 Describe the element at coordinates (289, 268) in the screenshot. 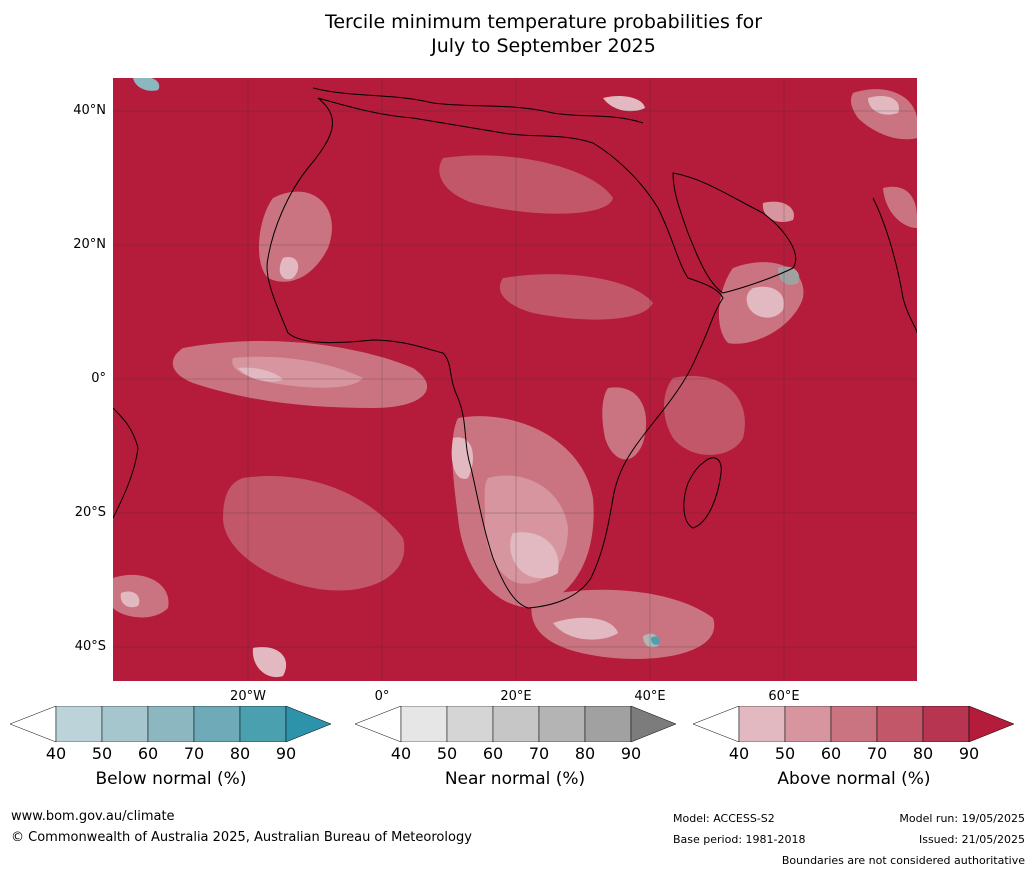

I see `contour-west-coast-light` at that location.